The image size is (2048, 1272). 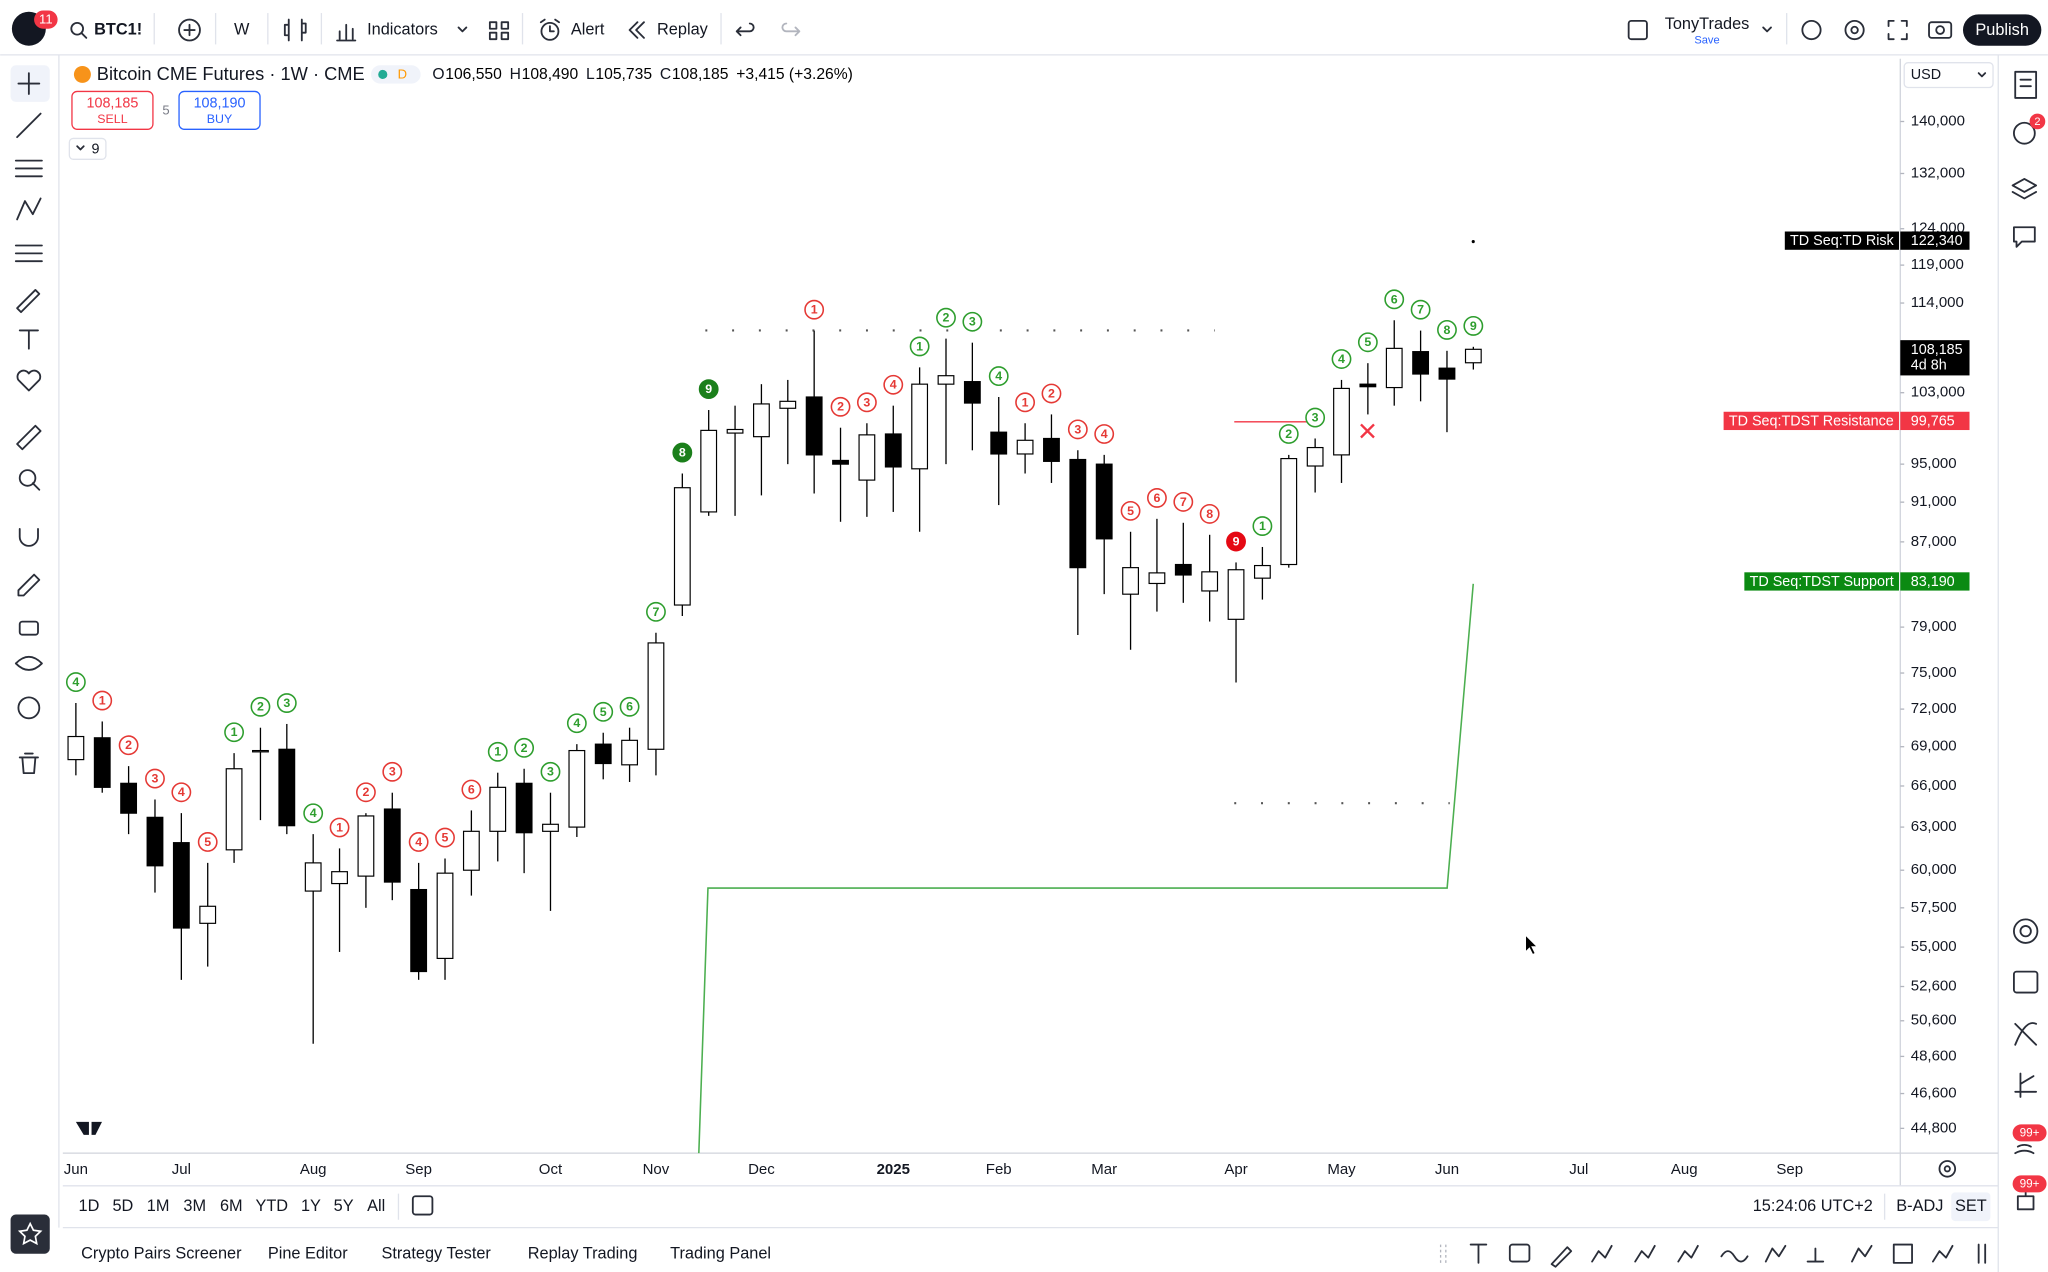 What do you see at coordinates (118, 29) in the screenshot?
I see `symbol: BTC1!` at bounding box center [118, 29].